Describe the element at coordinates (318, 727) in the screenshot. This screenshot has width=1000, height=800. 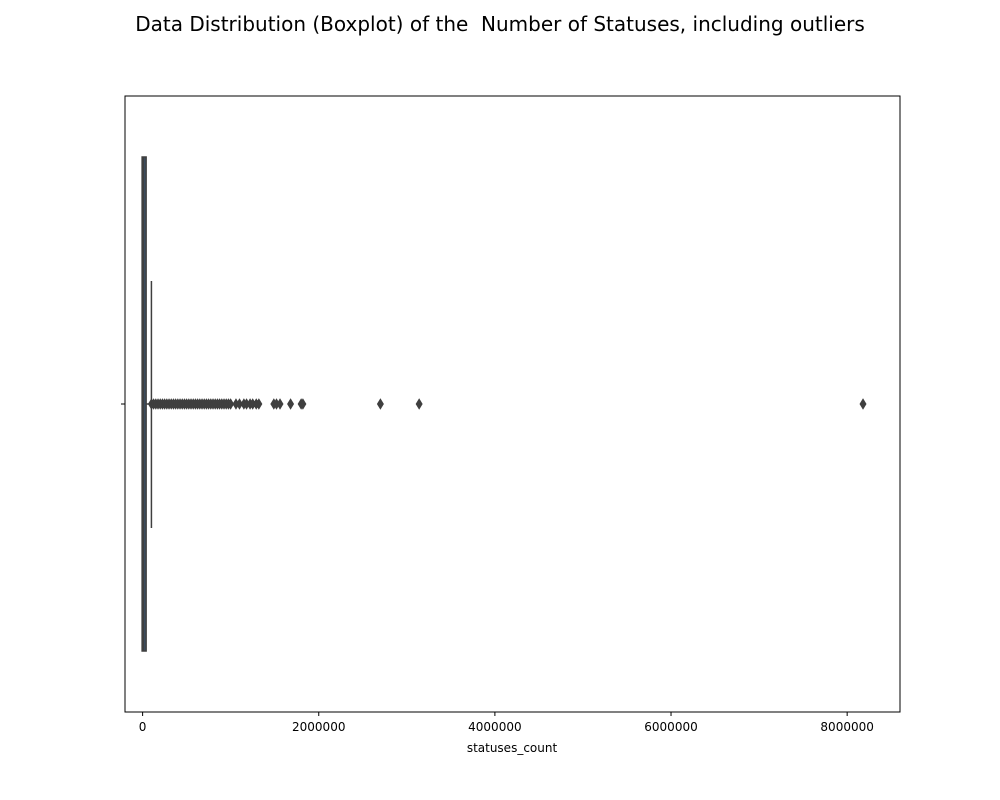
I see `x-tick-label: 2000000` at that location.